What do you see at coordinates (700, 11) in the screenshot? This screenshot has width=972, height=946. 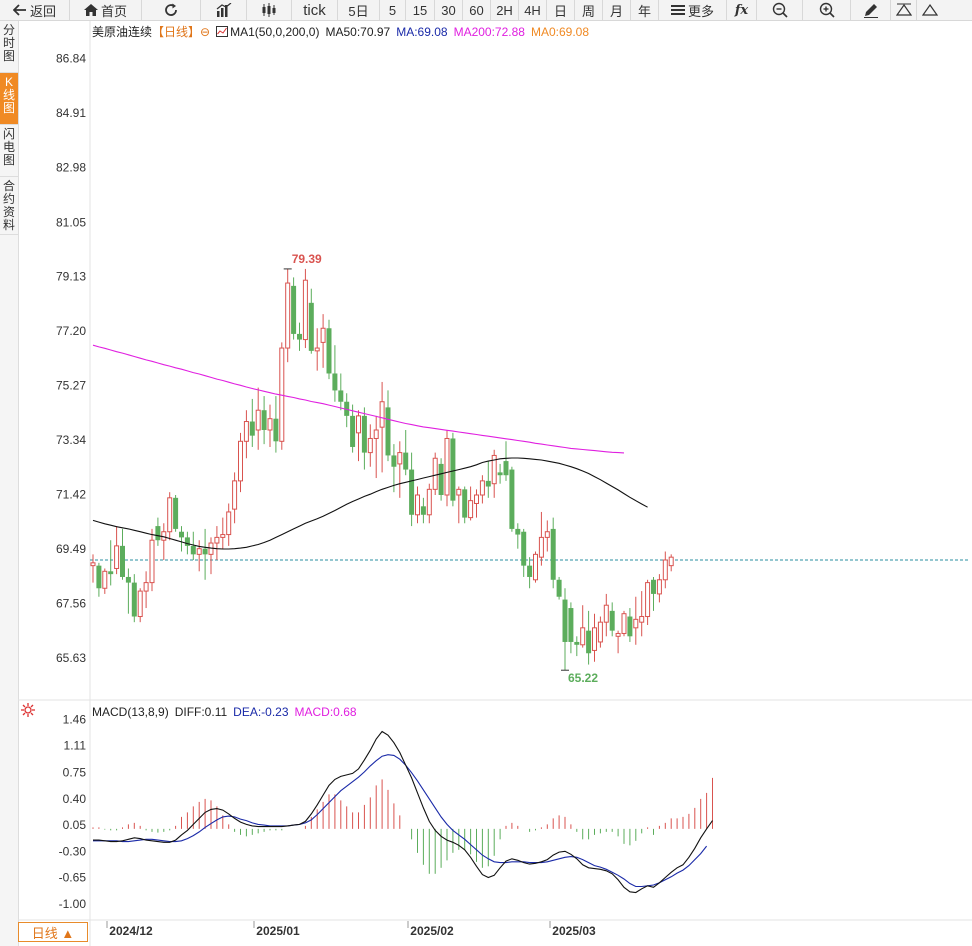 I see `more-label: 更多` at bounding box center [700, 11].